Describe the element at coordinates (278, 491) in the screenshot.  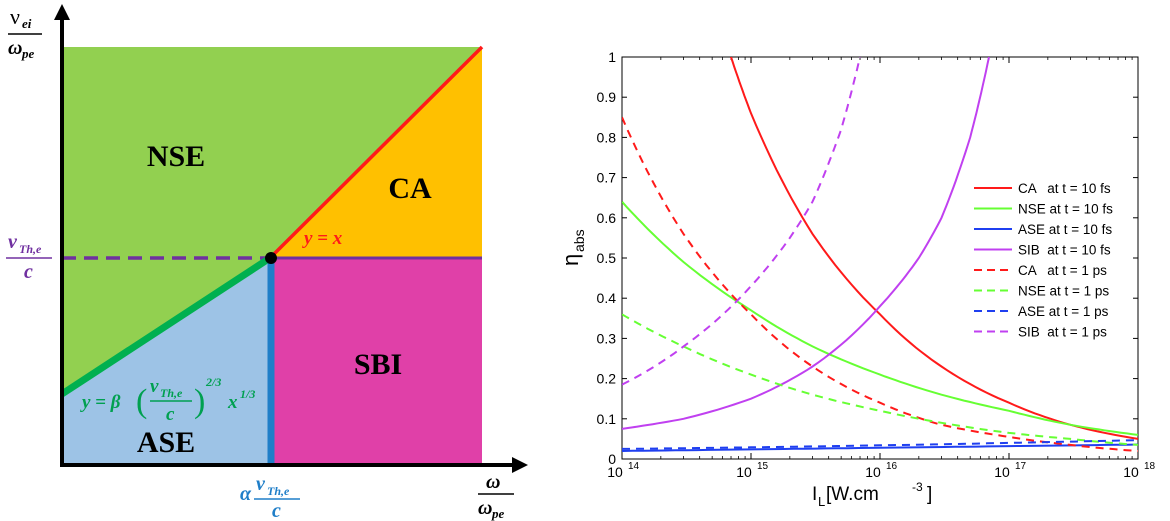
I see `vth-x-tick-sub: Th,e` at that location.